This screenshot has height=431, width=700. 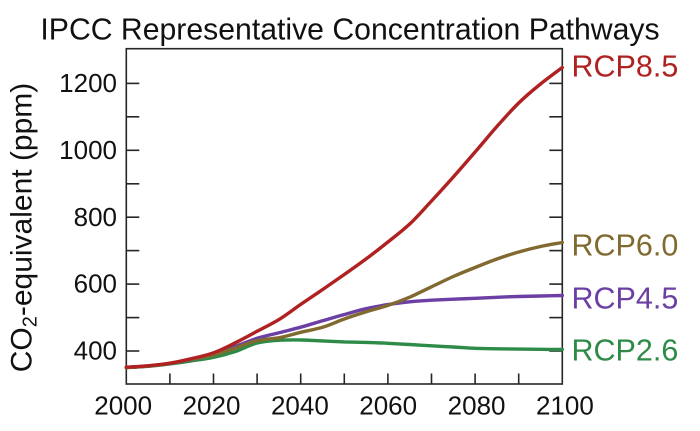 What do you see at coordinates (24, 228) in the screenshot?
I see `svg-text: CO2-equivalent (ppm)` at bounding box center [24, 228].